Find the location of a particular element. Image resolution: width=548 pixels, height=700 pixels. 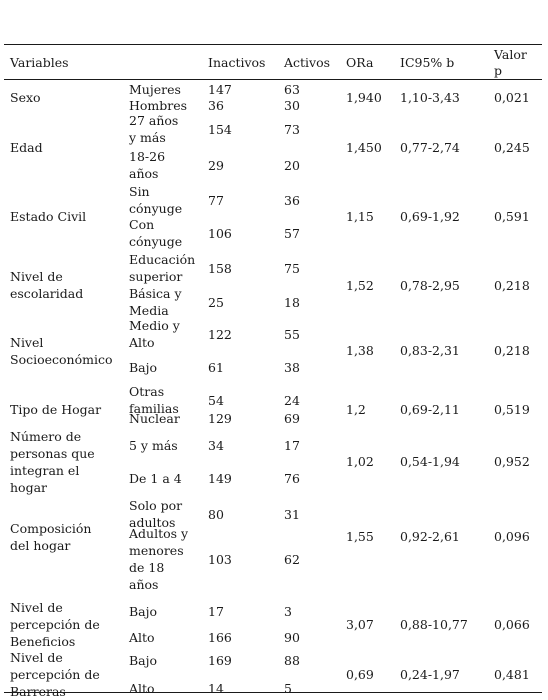

category-label: 5 y más is located at coordinates (153, 445).